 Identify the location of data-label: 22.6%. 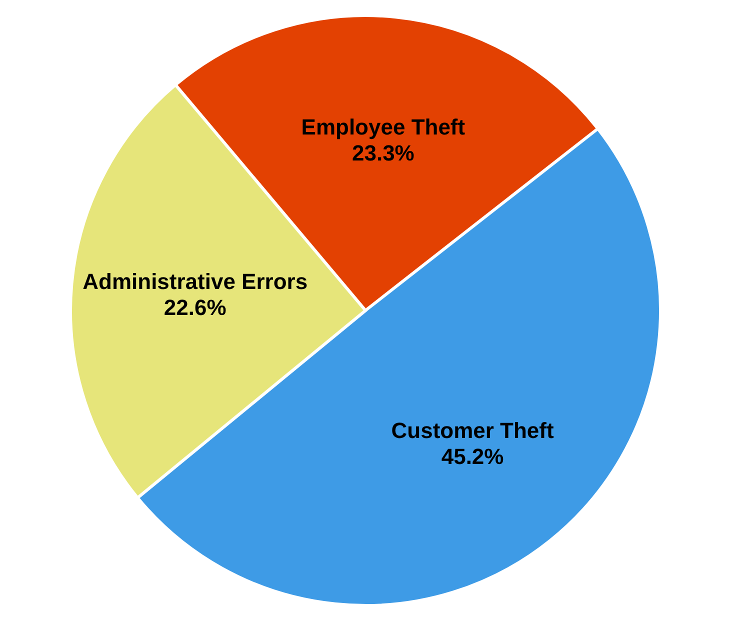
(195, 307).